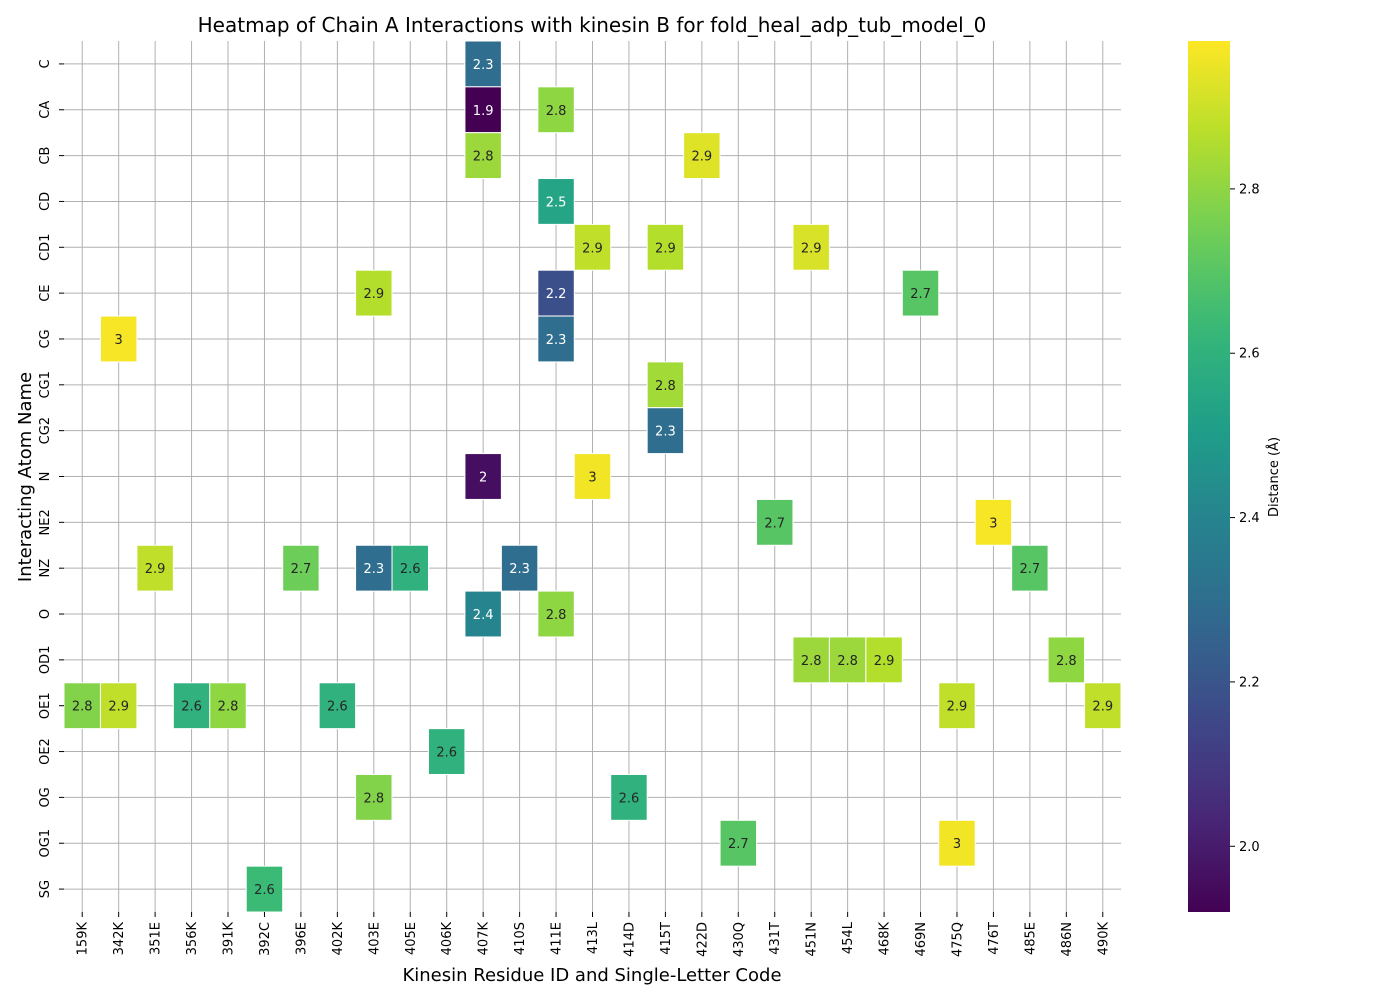 Image resolution: width=1400 pixels, height=1000 pixels. Describe the element at coordinates (45, 384) in the screenshot. I see `y-tick-label: CG1` at that location.